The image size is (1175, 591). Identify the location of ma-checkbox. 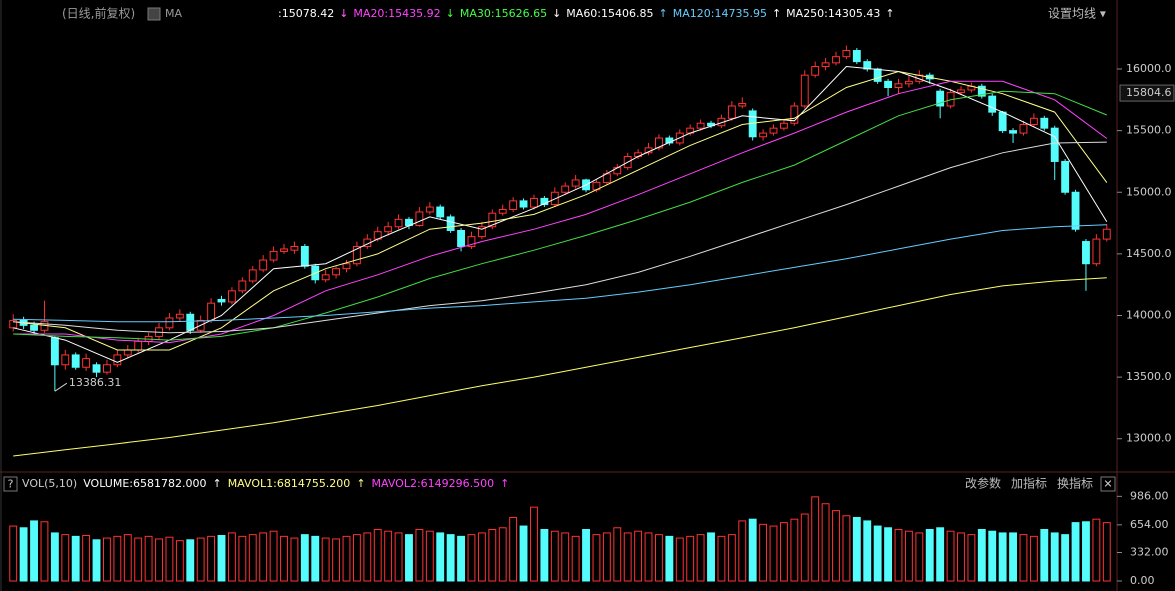
(154, 14).